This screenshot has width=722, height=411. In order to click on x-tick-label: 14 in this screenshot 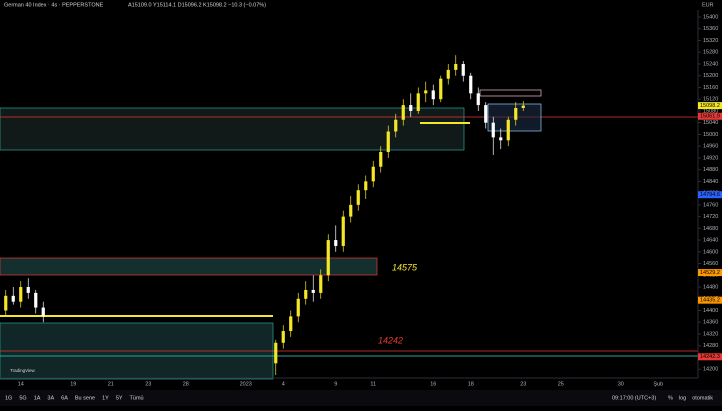, I will do `click(21, 384)`.